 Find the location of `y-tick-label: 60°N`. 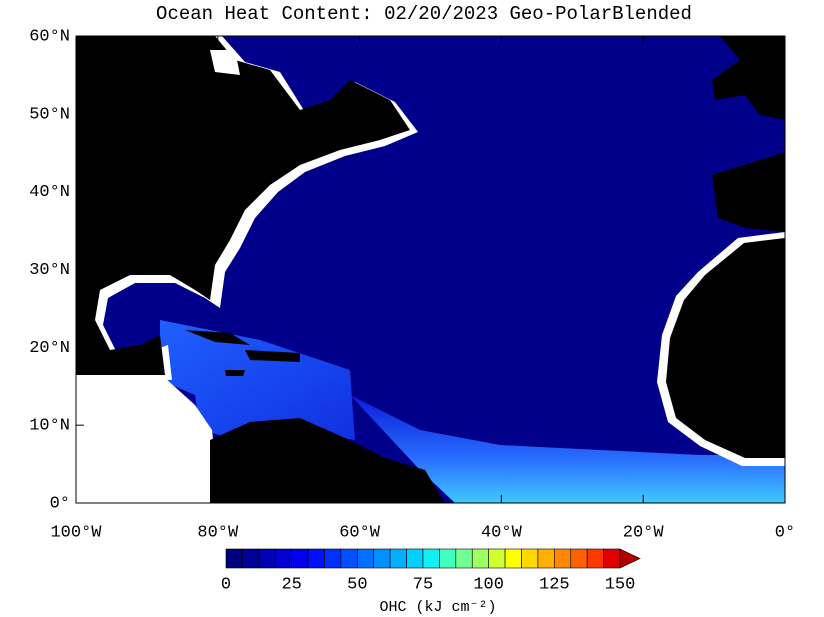

y-tick-label: 60°N is located at coordinates (49, 36).